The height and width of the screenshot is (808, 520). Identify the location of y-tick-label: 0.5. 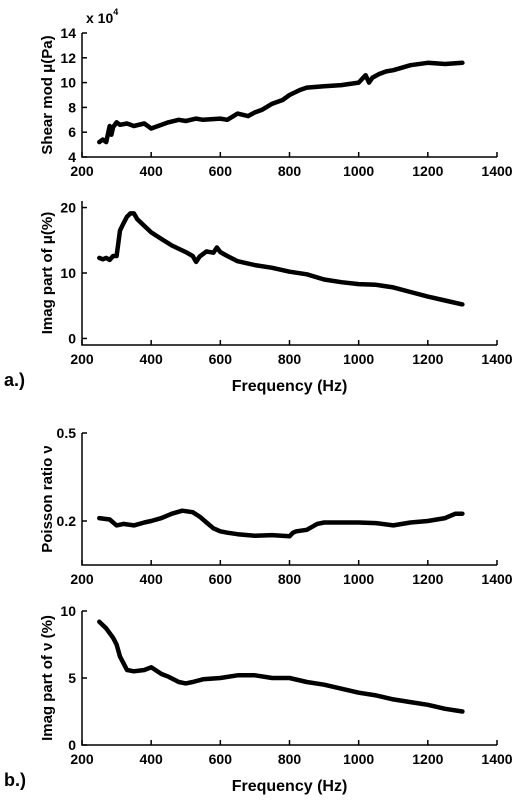
(67, 433).